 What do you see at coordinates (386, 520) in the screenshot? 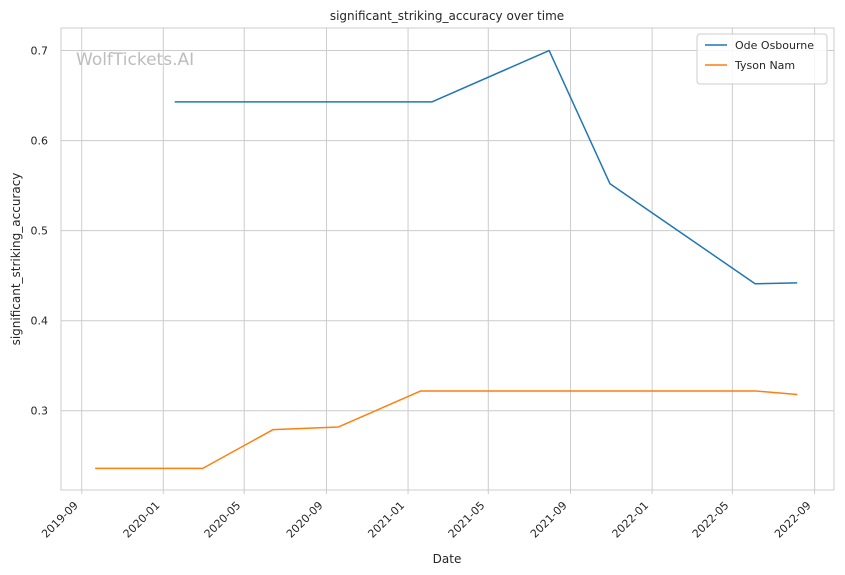
I see `x-tick-label: 2021-01` at bounding box center [386, 520].